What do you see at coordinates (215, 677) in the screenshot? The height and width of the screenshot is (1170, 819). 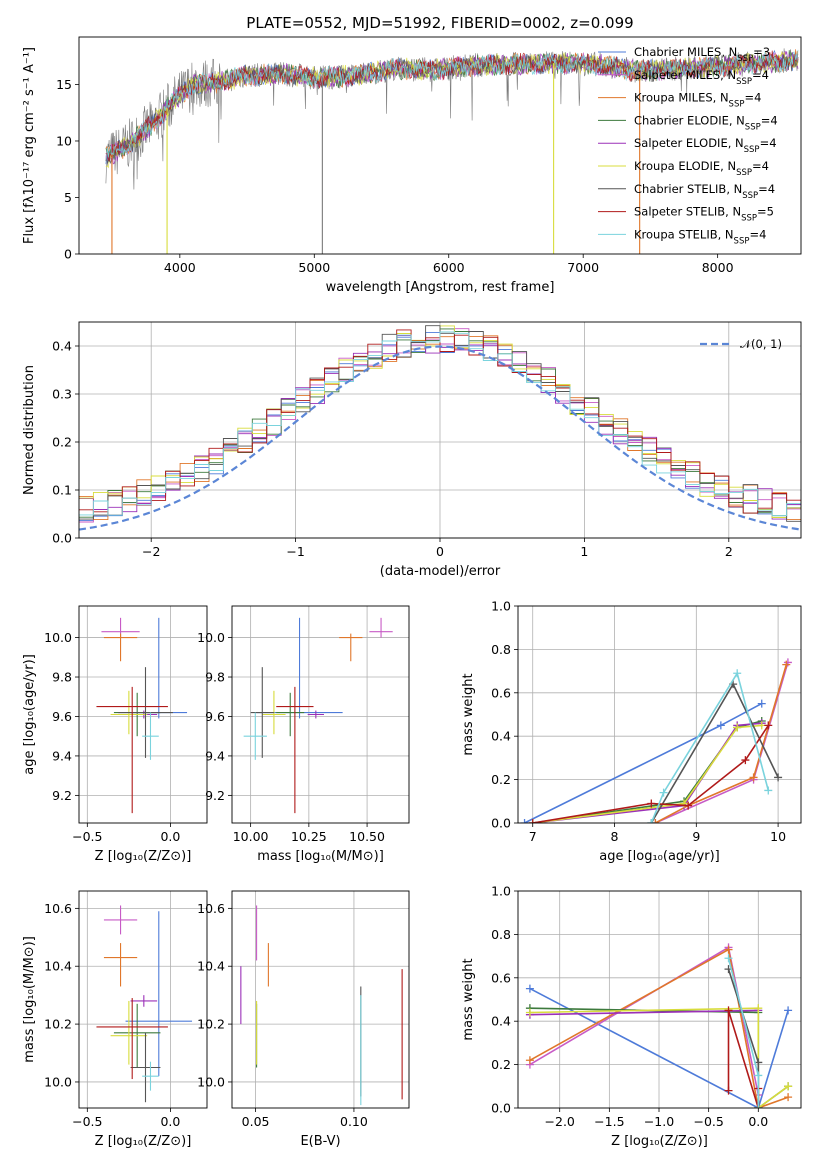 I see `y-tick-label: 9.8` at bounding box center [215, 677].